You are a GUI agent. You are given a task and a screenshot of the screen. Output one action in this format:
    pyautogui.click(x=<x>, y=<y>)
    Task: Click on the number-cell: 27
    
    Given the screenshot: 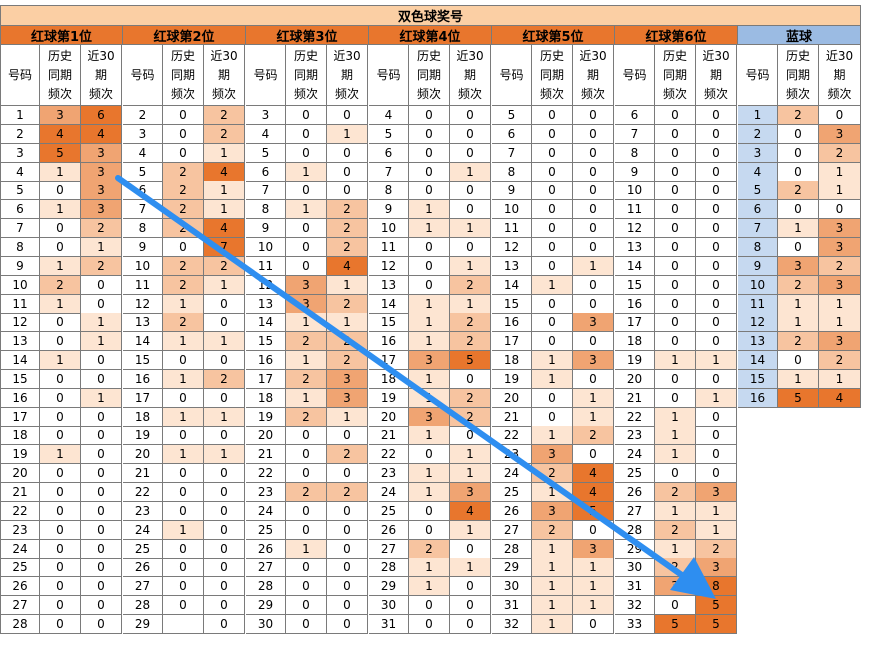 What is the action you would take?
    pyautogui.click(x=266, y=568)
    